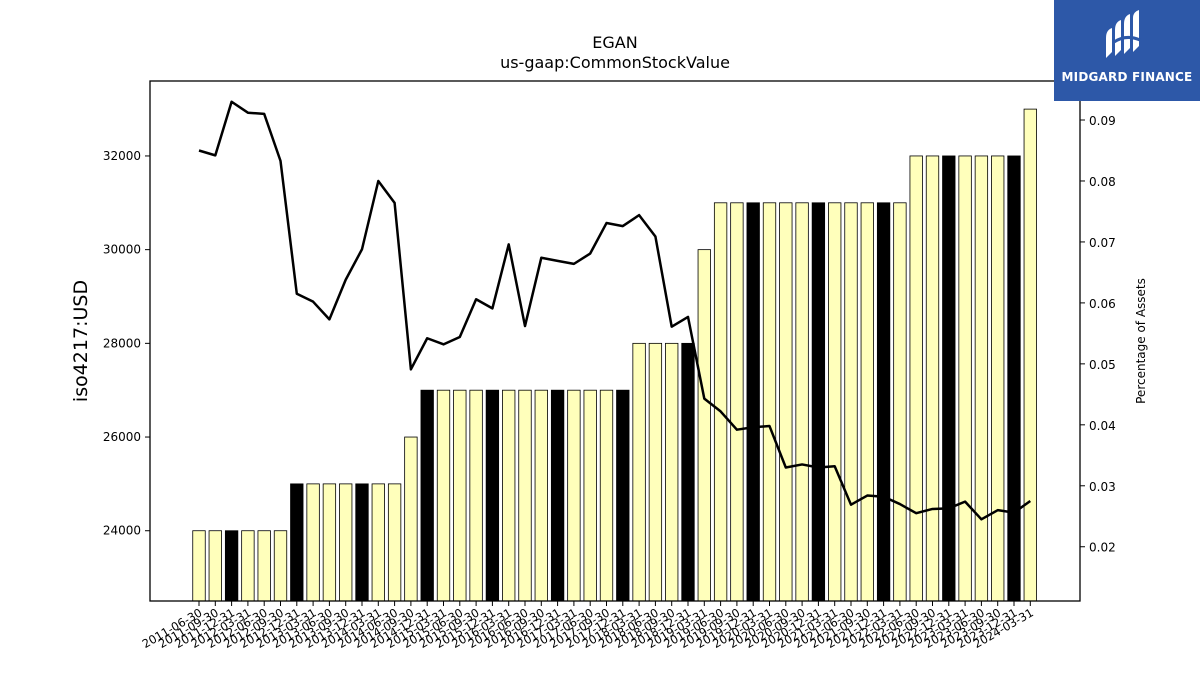 This screenshot has height=675, width=1200. Describe the element at coordinates (81, 341) in the screenshot. I see `y-axis-label: iso4217:USD` at that location.